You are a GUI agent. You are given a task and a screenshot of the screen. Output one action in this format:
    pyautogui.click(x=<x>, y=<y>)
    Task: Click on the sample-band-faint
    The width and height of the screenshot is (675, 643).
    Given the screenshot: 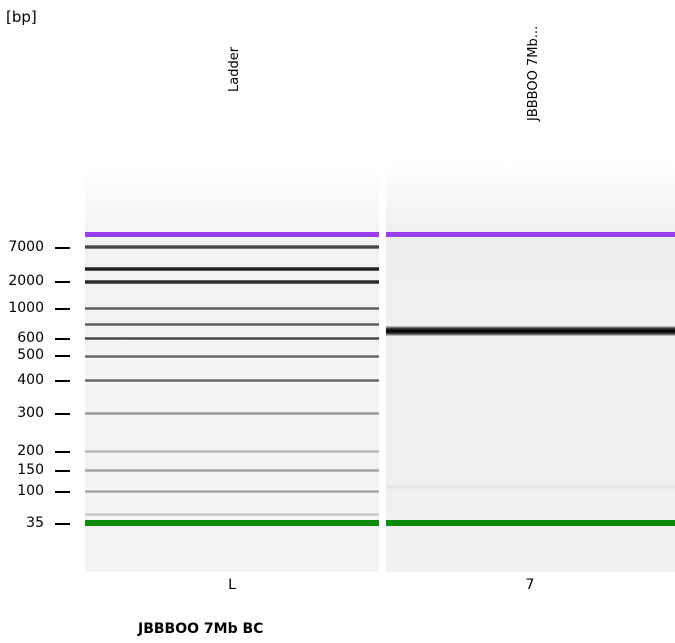 What is the action you would take?
    pyautogui.click(x=530, y=487)
    